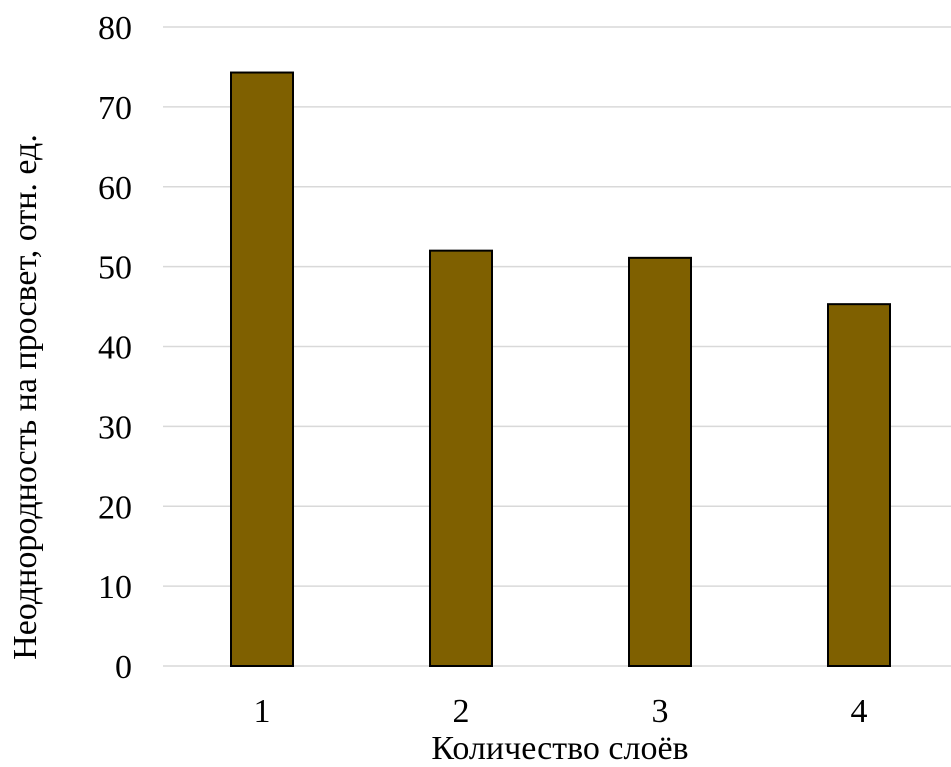 This screenshot has height=767, width=951. I want to click on x-tick-label: 3, so click(660, 711).